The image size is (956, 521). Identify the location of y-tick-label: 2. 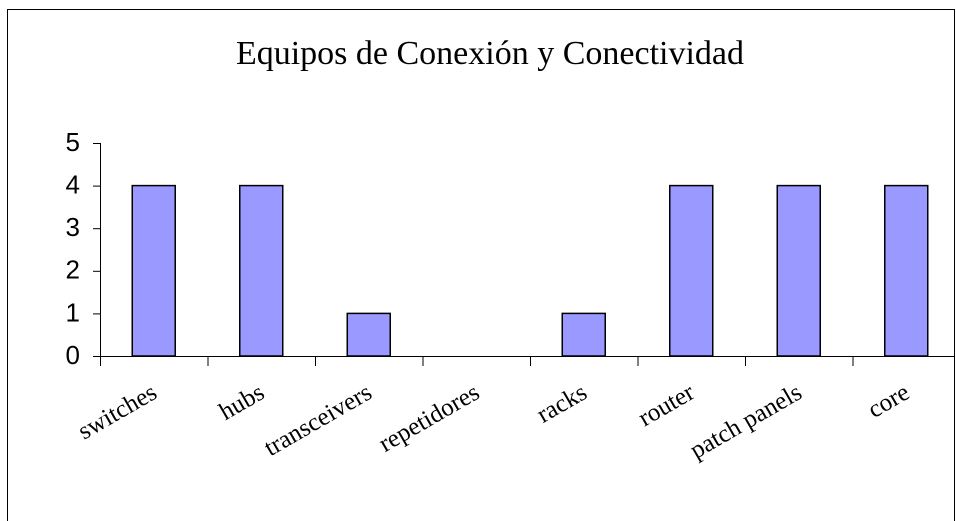
(73, 270).